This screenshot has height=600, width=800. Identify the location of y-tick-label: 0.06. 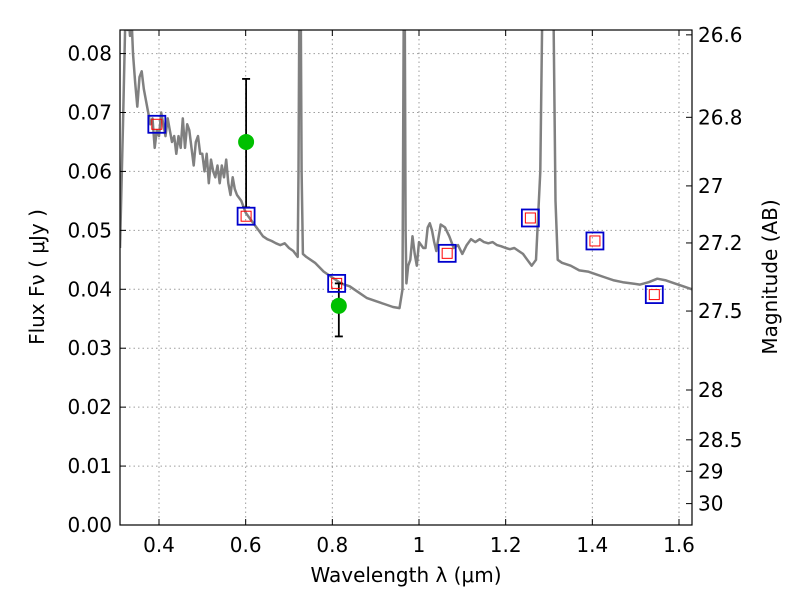
(89, 171).